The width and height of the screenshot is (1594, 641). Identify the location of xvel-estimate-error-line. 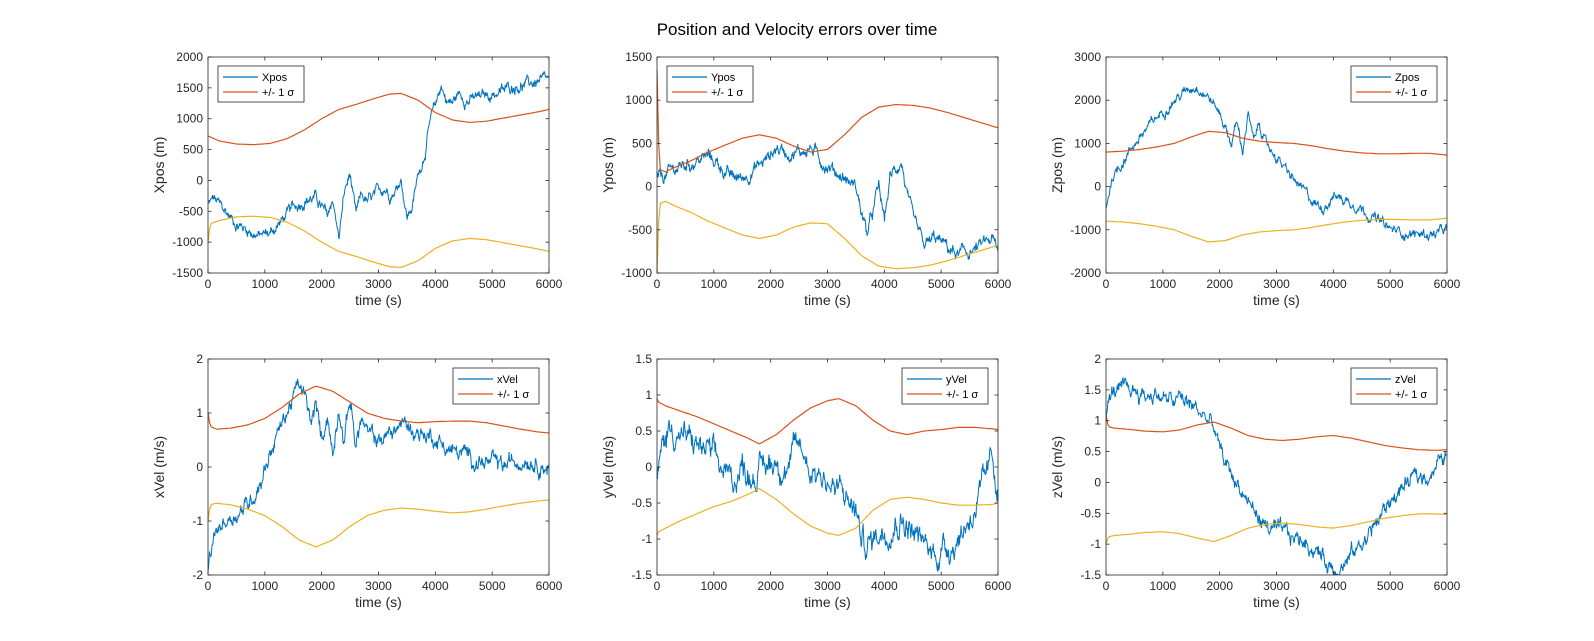
(378, 475).